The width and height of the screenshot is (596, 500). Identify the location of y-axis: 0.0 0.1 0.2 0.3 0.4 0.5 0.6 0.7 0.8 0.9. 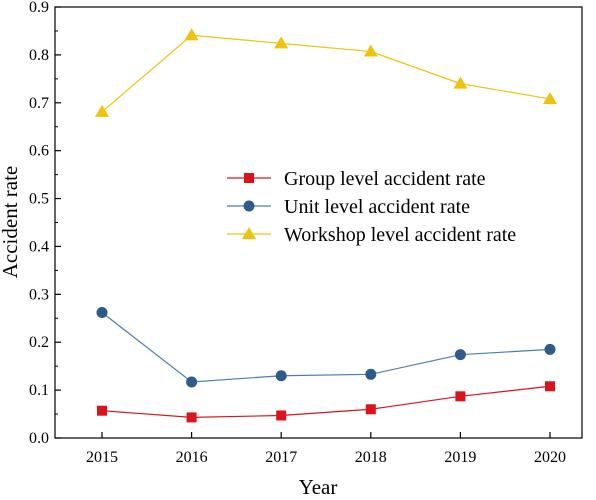
(45, 223).